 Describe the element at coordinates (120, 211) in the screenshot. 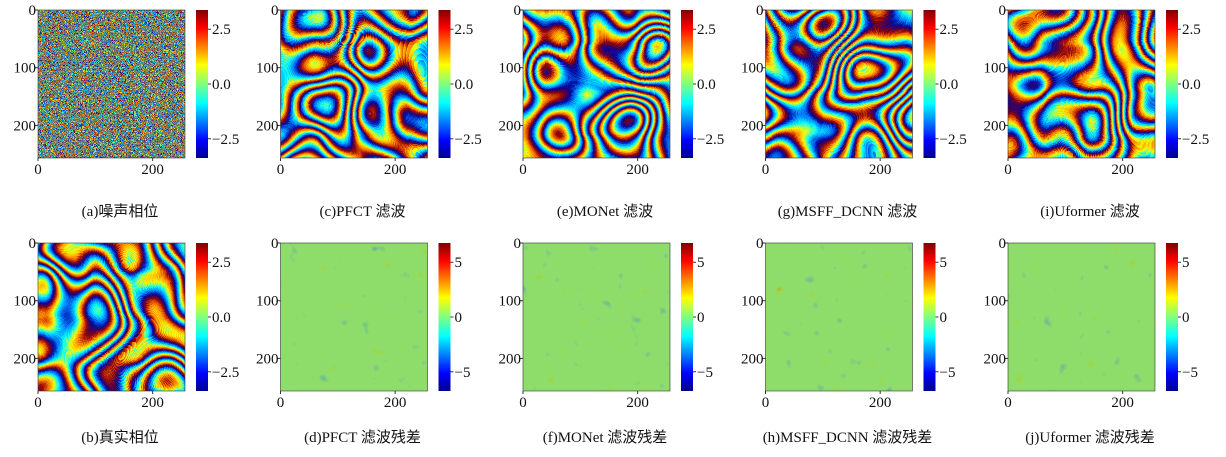

I see `caption: (a)噪声相位` at that location.